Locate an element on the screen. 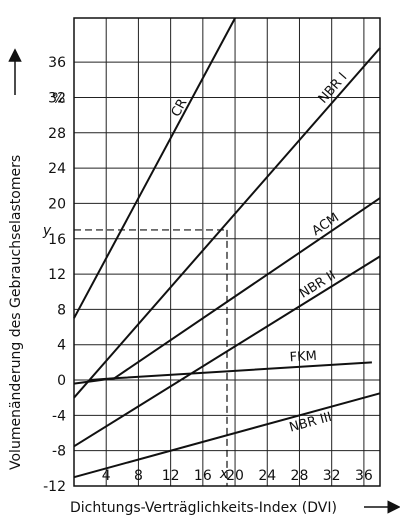 This screenshot has height=527, width=400. x-tick-label: 8 is located at coordinates (138, 476).